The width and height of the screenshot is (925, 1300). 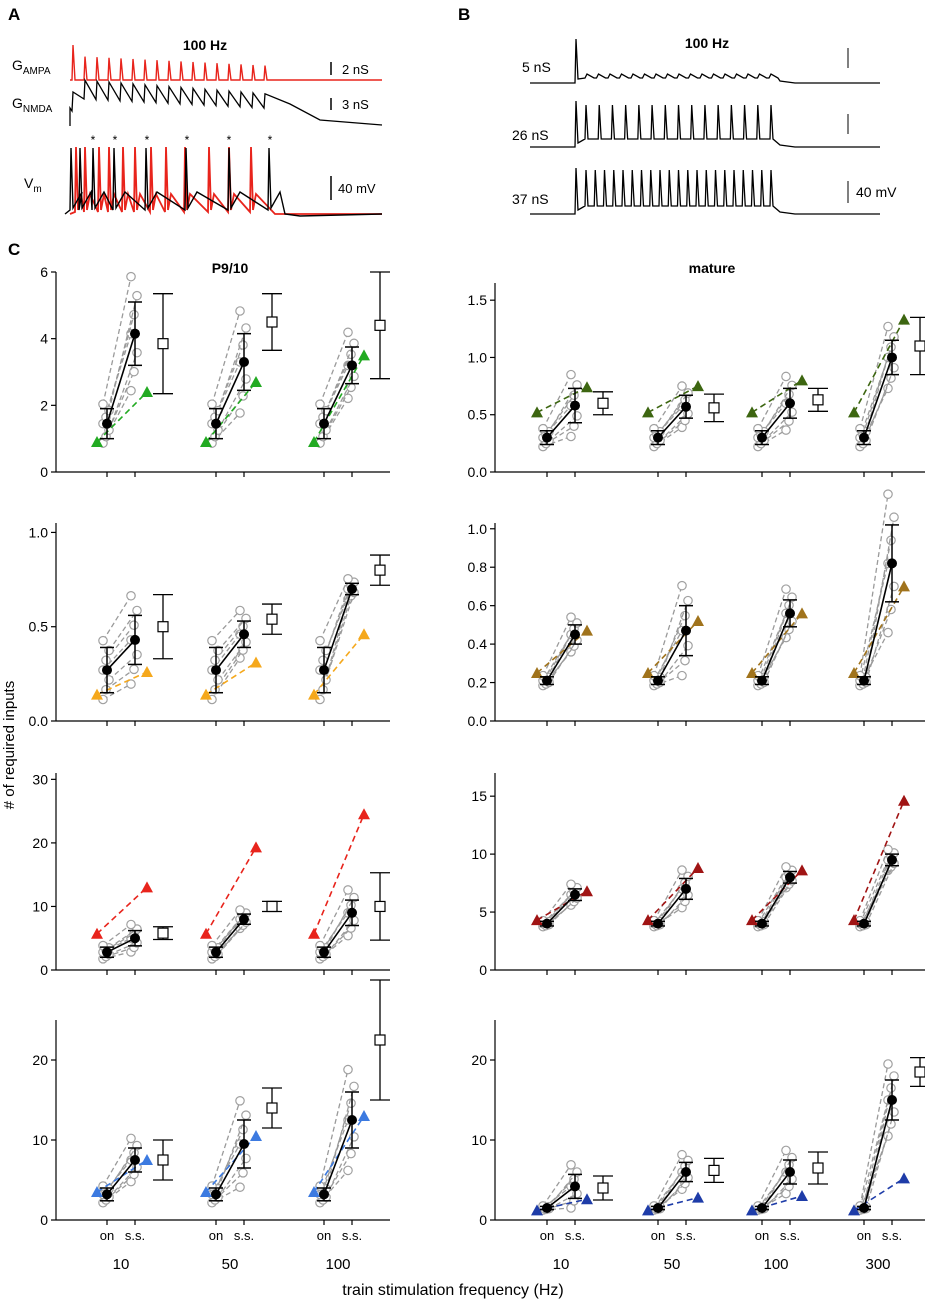 I want to click on x-axis-label: train stimulation frequency (Hz), so click(x=452, y=1290).